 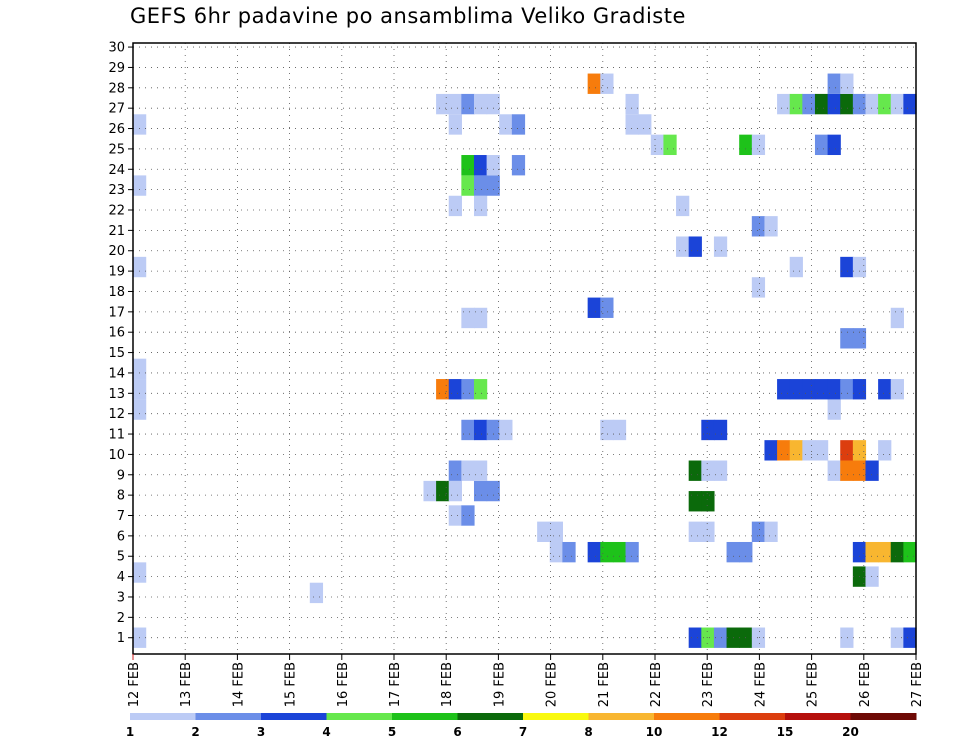 I want to click on y-tick-label-3: 3, so click(x=121, y=597).